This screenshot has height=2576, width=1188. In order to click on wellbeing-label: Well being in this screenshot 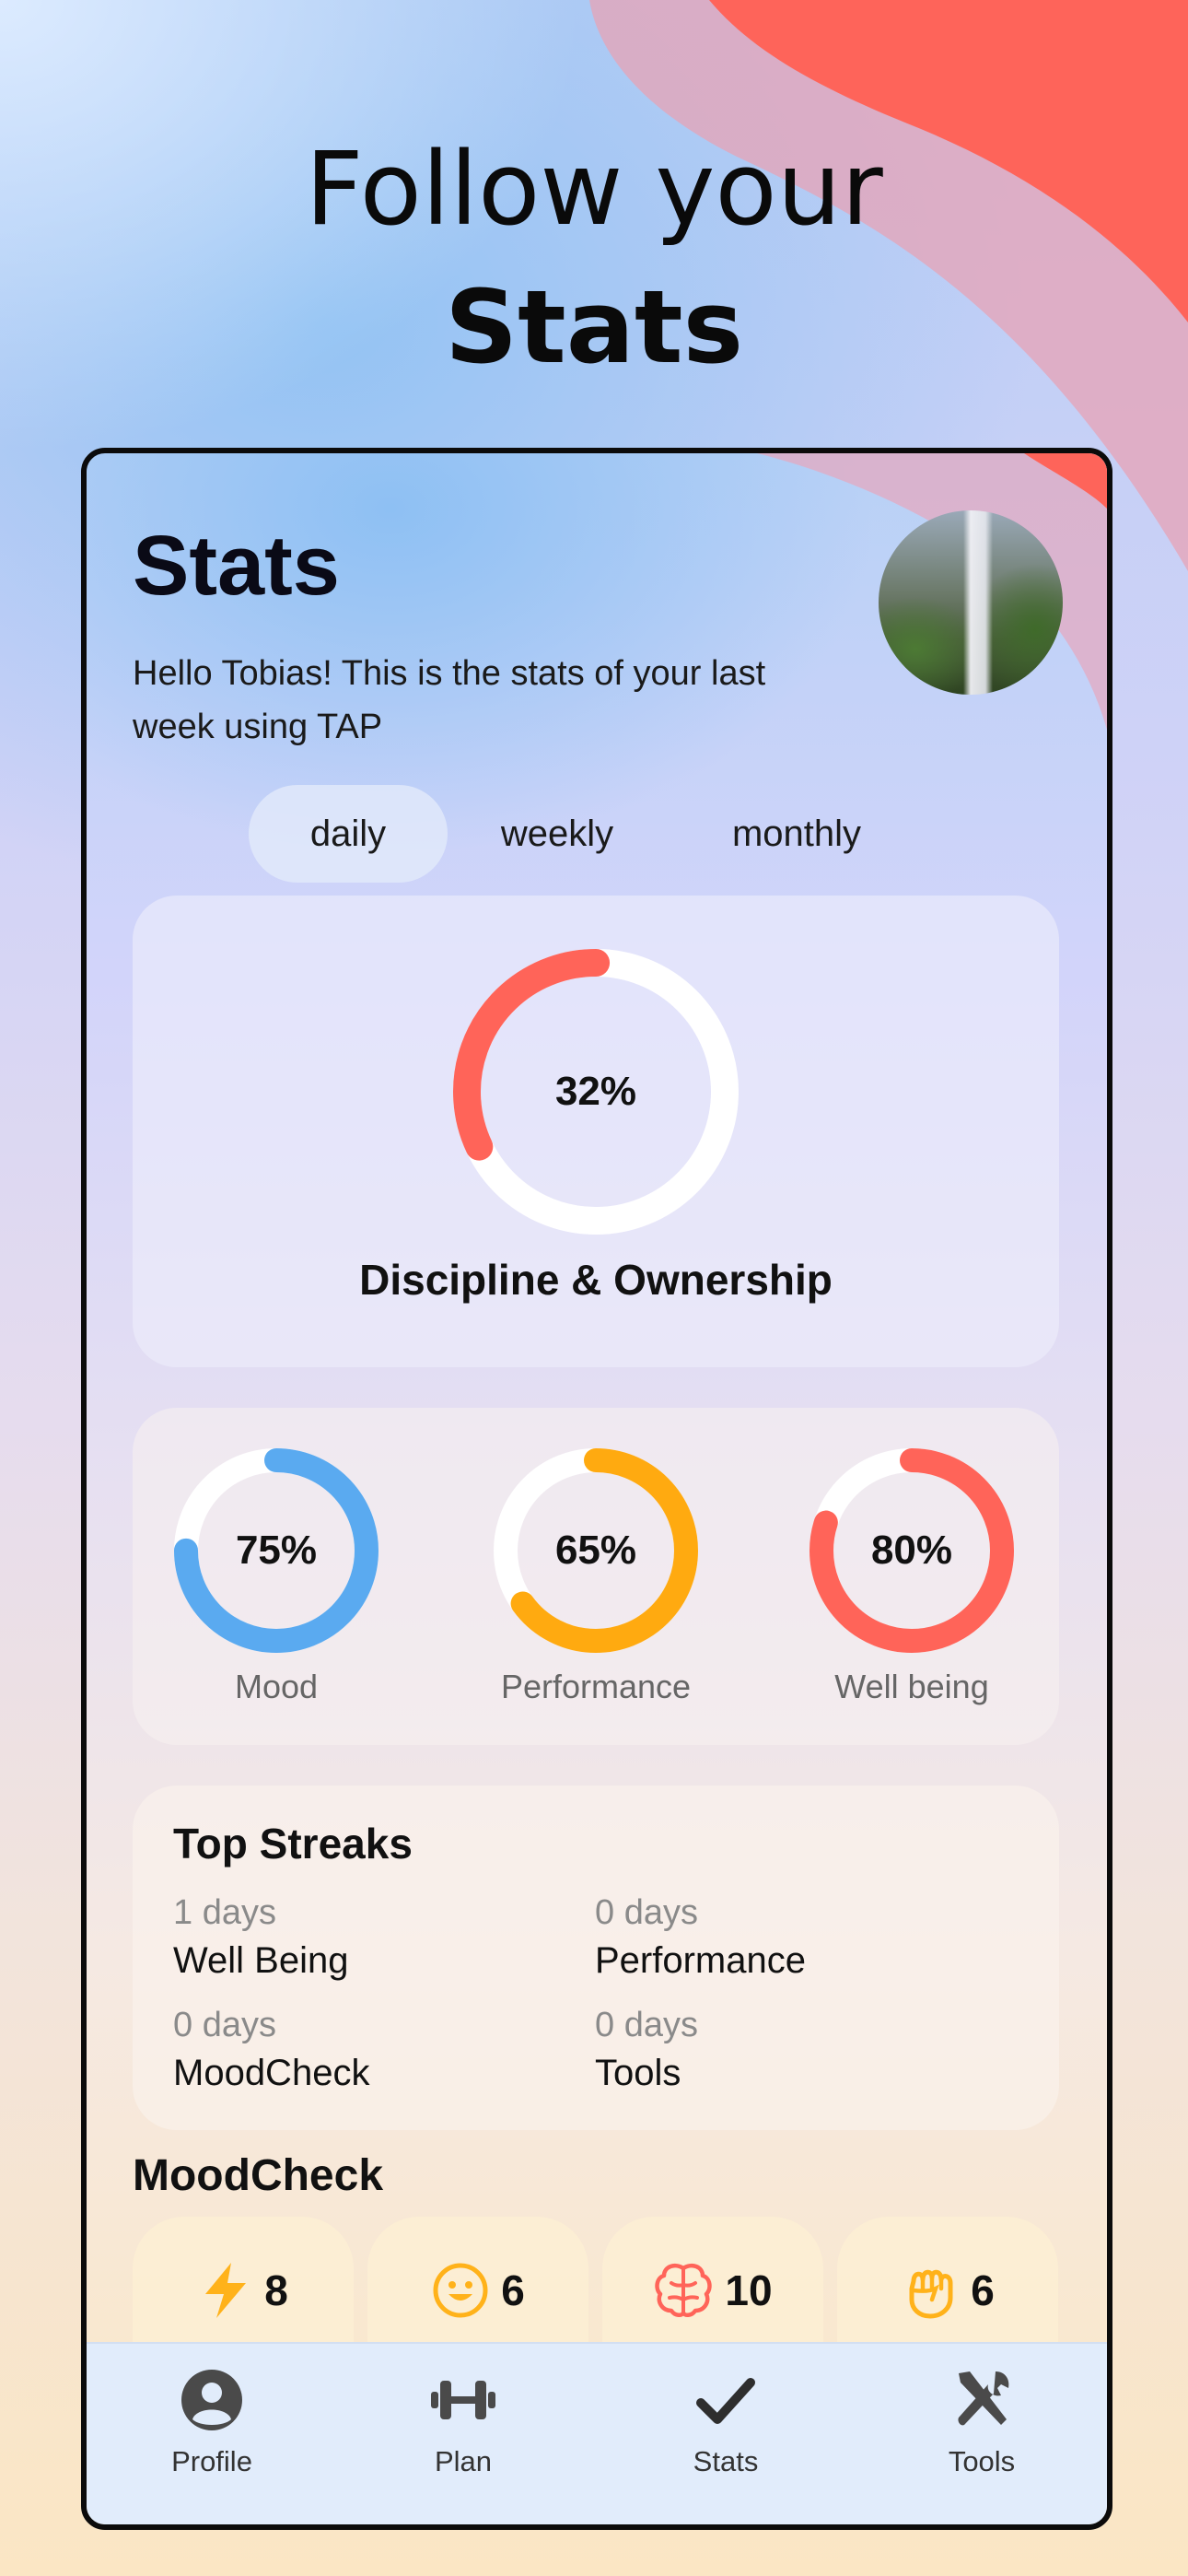, I will do `click(911, 1686)`.